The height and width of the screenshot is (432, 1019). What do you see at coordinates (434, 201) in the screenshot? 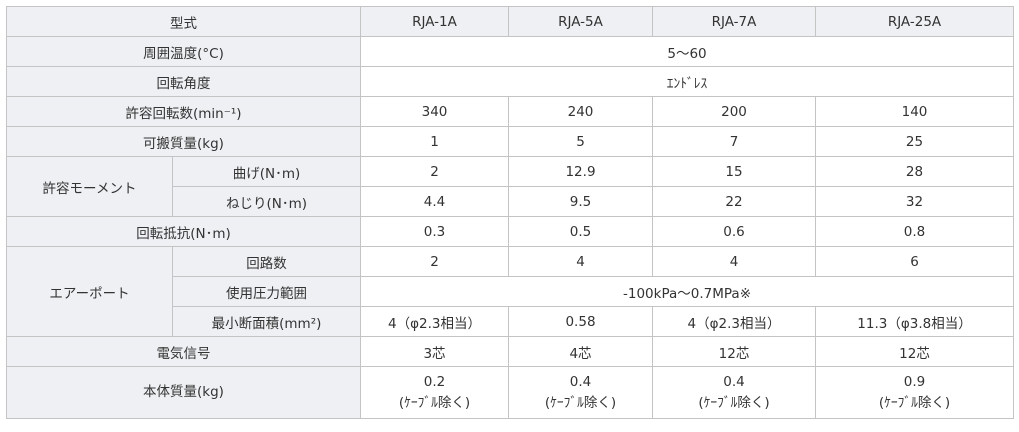
I see `value-cell: 4.4` at bounding box center [434, 201].